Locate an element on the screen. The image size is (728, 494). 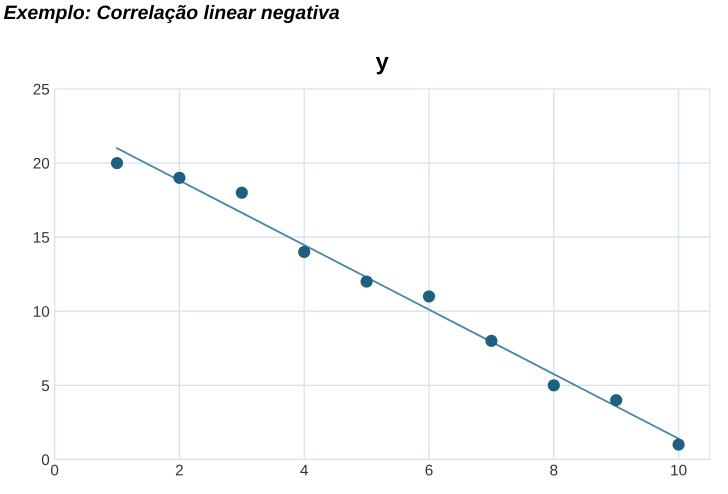
chart-title: y is located at coordinates (382, 65).